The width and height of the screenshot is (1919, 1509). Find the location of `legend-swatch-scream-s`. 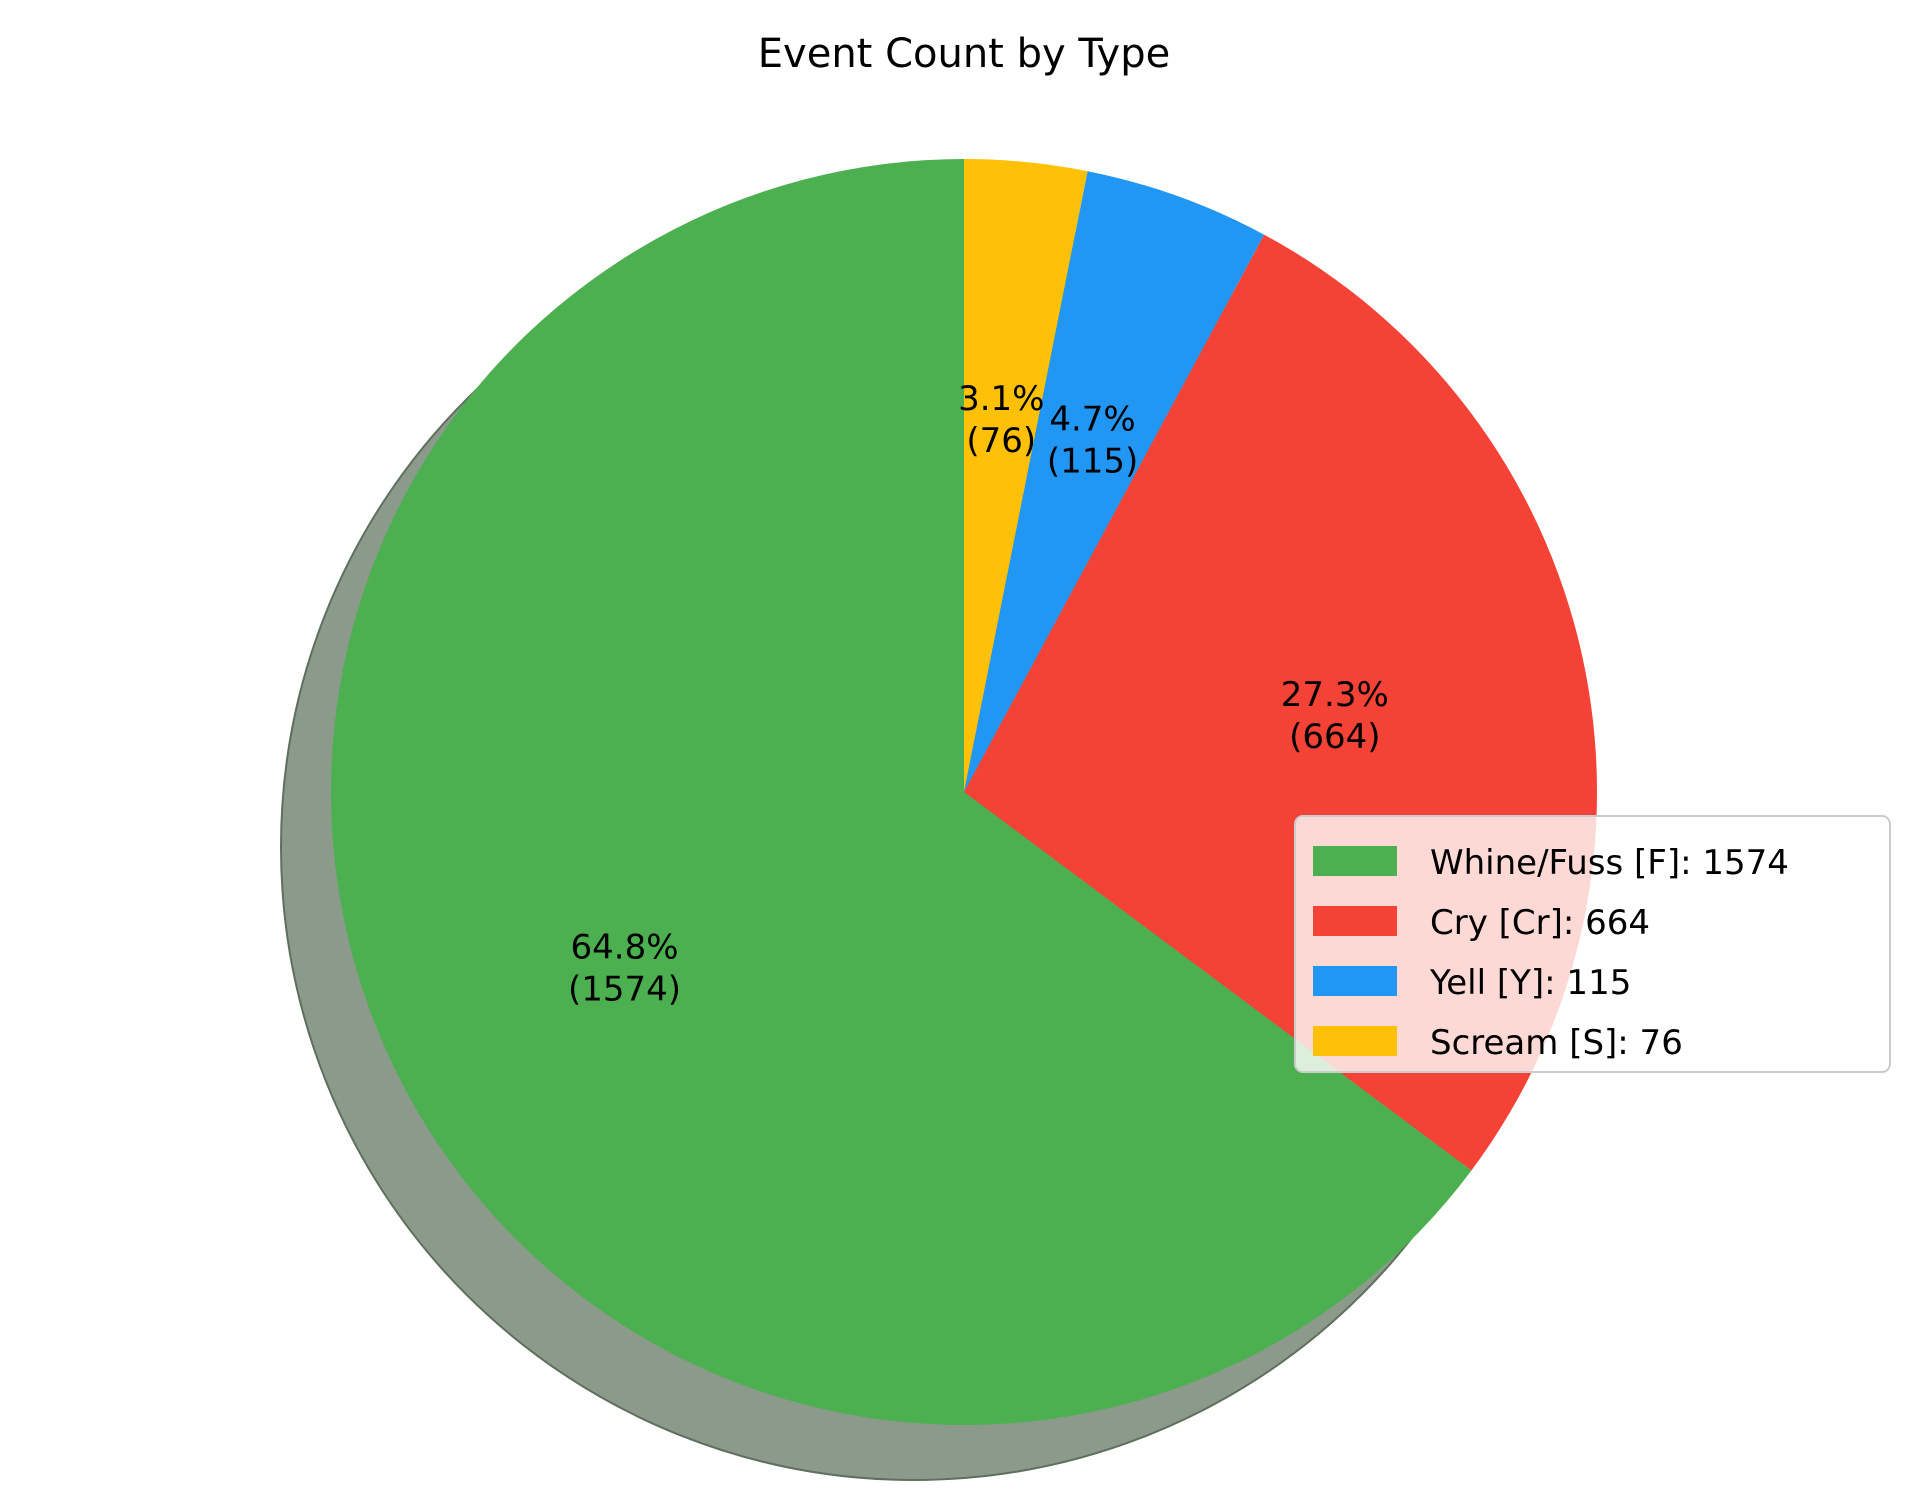

legend-swatch-scream-s is located at coordinates (1355, 1041).